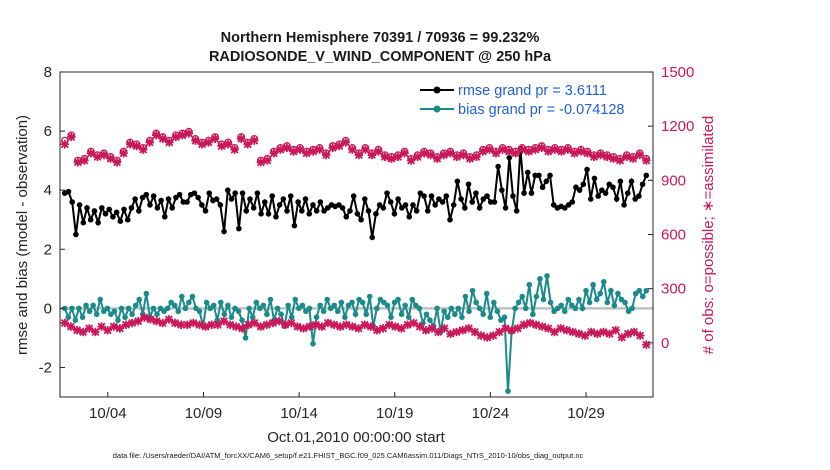  I want to click on right-axis-ticks: 0 300 600 900 1200 1500, so click(671, 208).